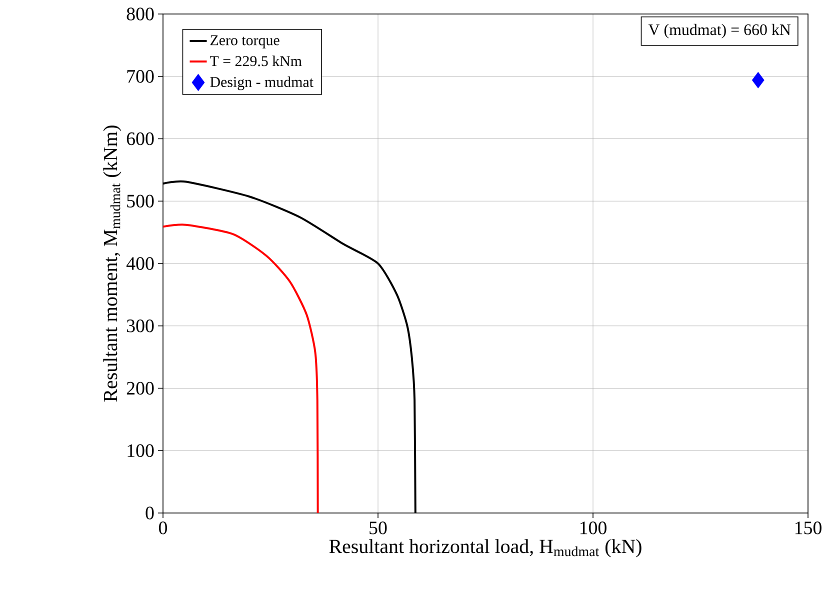 Image resolution: width=835 pixels, height=607 pixels. Describe the element at coordinates (140, 76) in the screenshot. I see `y-tick-label: 700` at that location.